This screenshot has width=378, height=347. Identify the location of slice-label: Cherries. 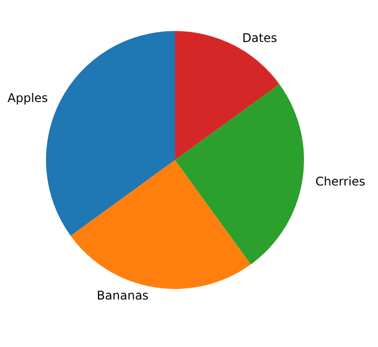
(340, 181).